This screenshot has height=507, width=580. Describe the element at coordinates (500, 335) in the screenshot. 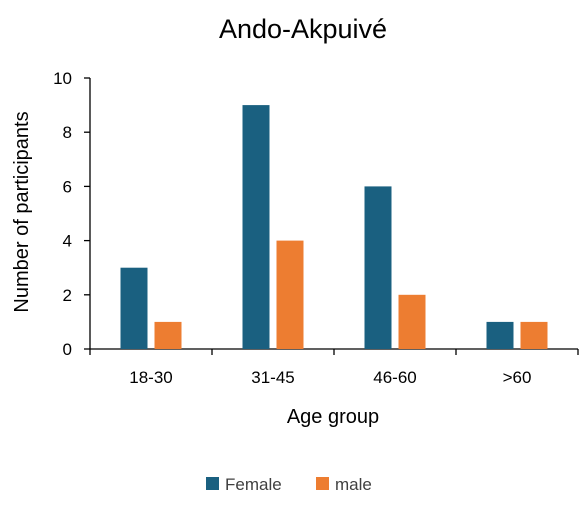

I see `bar-female->60` at that location.